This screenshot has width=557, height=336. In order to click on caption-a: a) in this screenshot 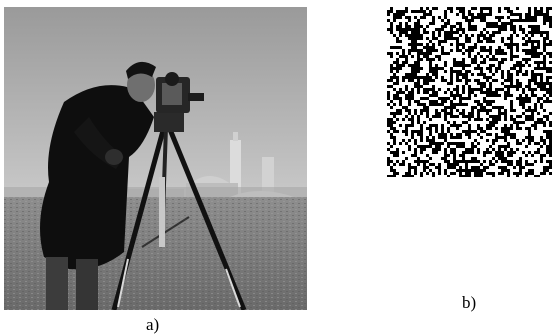, I will do `click(153, 324)`.